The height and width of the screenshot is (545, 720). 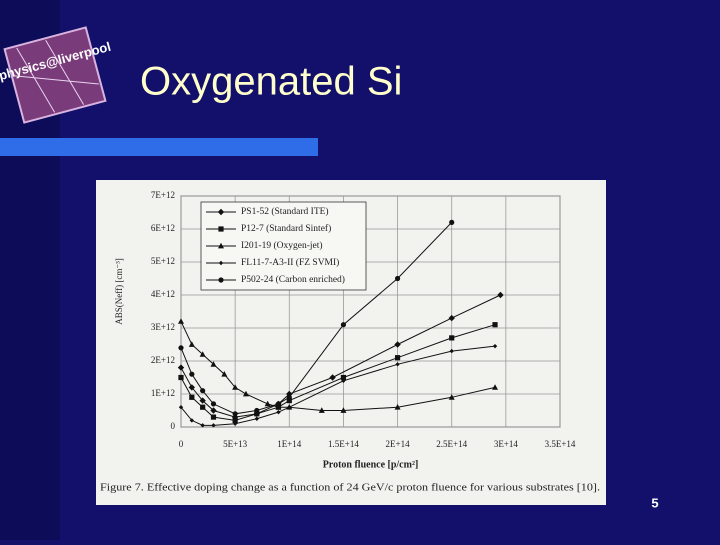 I want to click on x-tick-label: 0, so click(x=181, y=444).